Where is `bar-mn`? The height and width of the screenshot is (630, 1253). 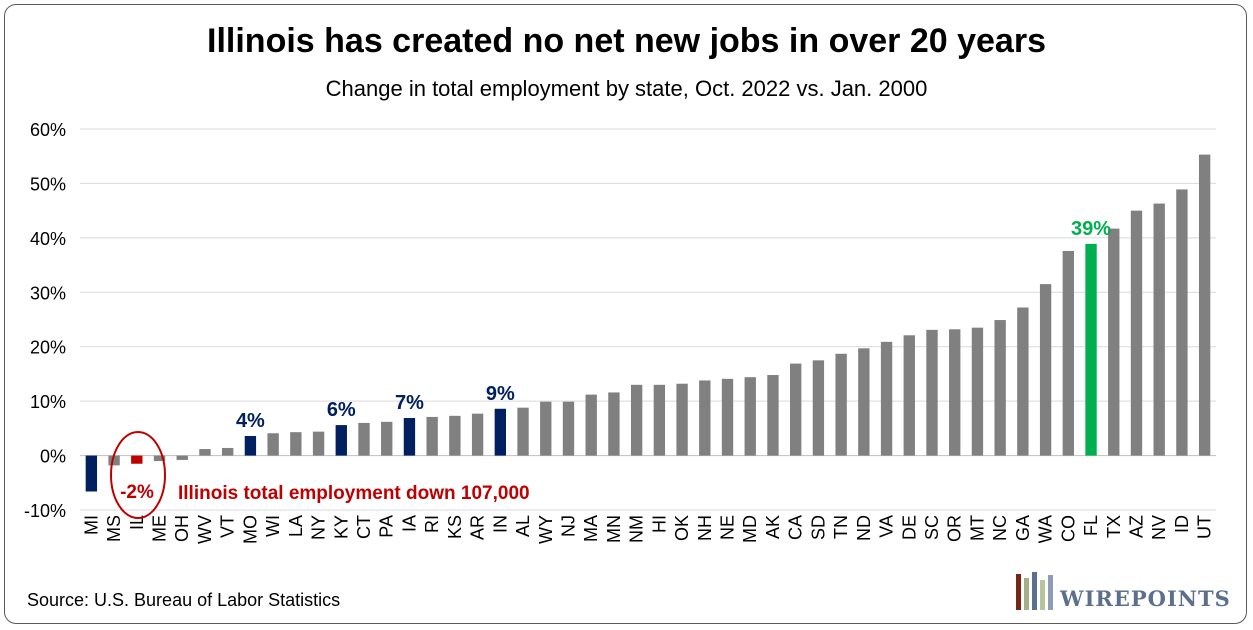
bar-mn is located at coordinates (614, 424).